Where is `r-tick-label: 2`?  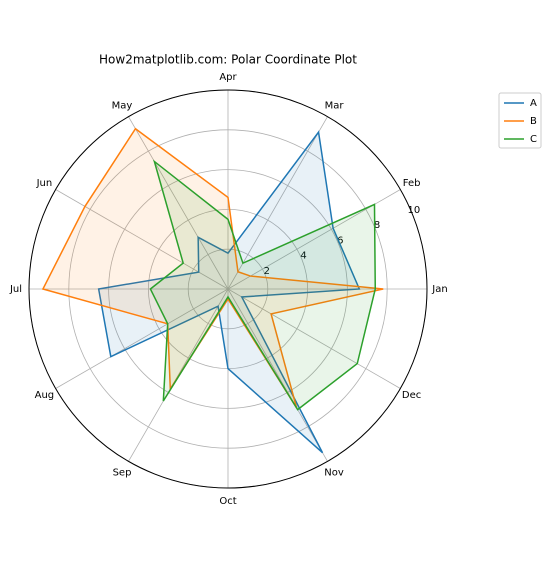 r-tick-label: 2 is located at coordinates (267, 271).